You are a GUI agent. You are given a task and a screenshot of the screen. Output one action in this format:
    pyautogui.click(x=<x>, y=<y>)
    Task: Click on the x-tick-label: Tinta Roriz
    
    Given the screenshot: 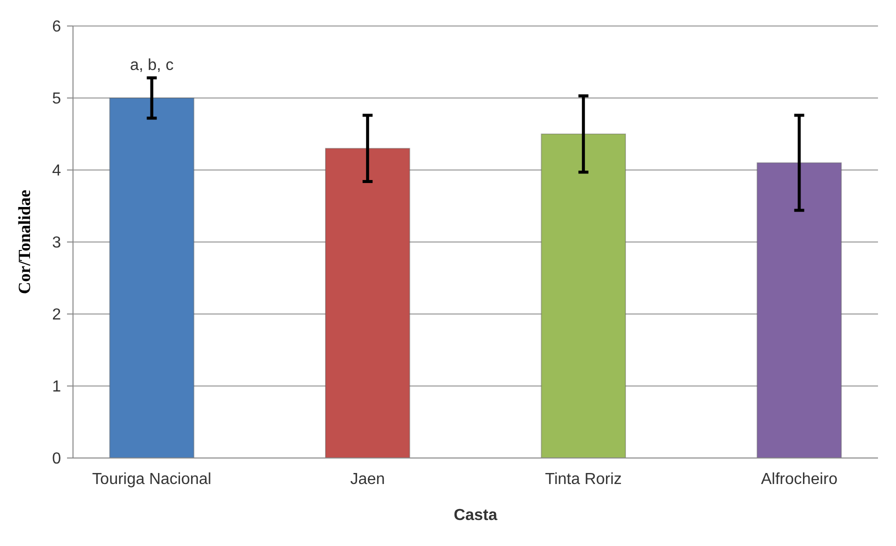 What is the action you would take?
    pyautogui.click(x=583, y=479)
    